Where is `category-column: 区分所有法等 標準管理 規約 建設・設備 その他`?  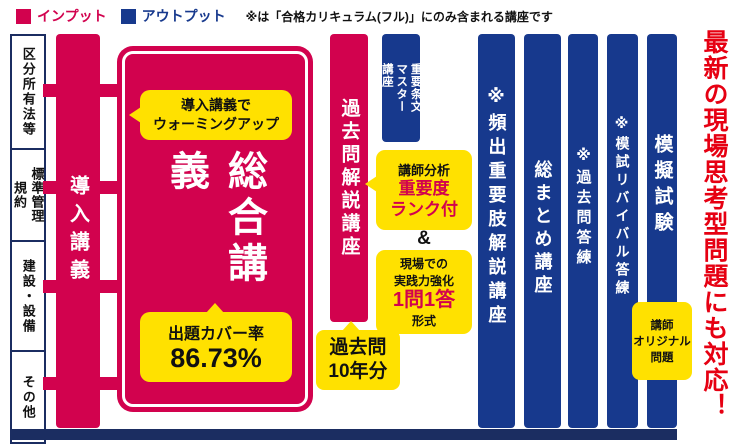 category-column: 区分所有法等 標準管理 規約 建設・設備 その他 is located at coordinates (28, 239).